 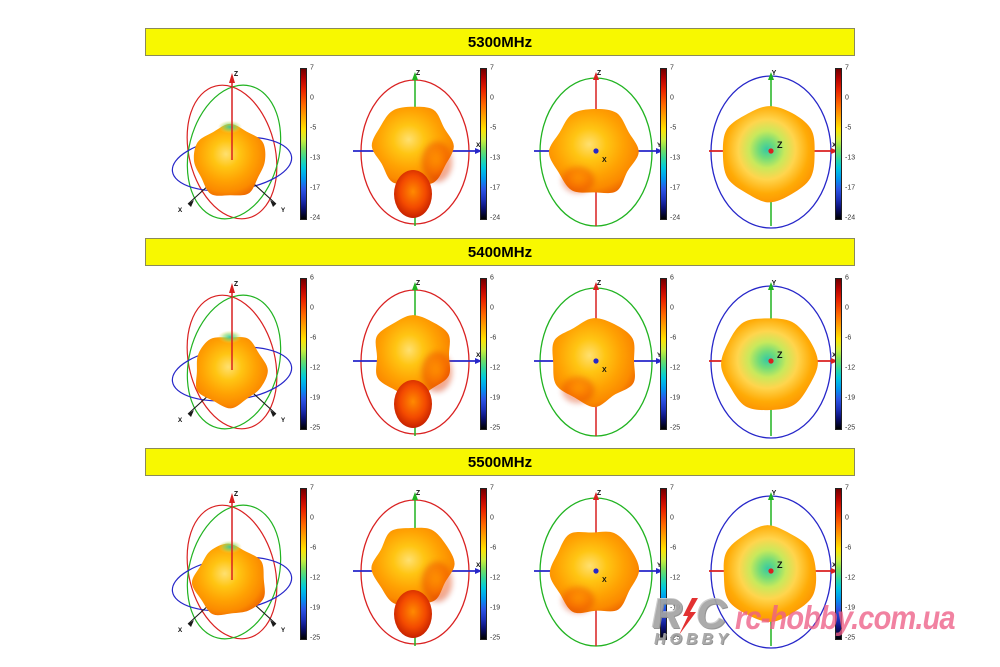 What do you see at coordinates (283, 210) in the screenshot?
I see `y-axis-label: Y` at bounding box center [283, 210].